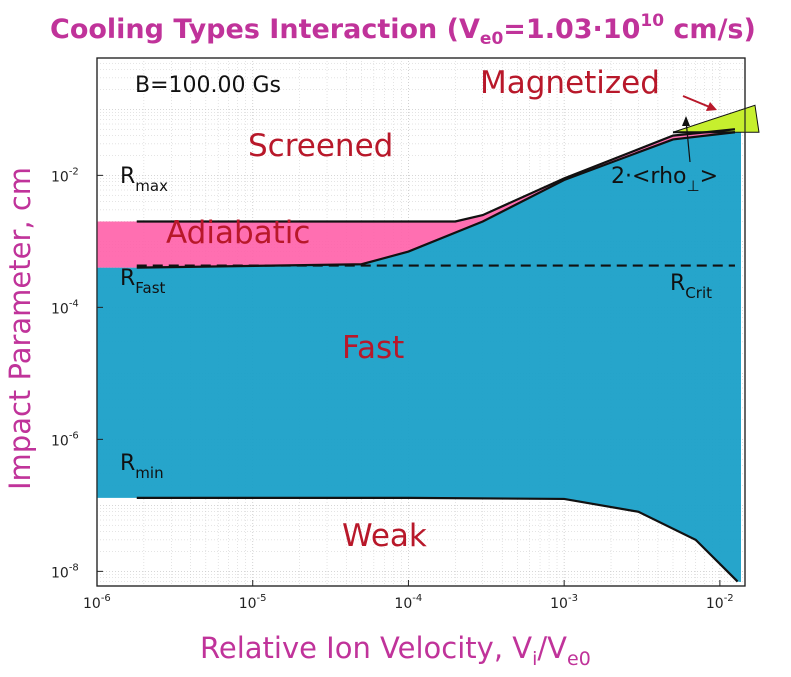  I want to click on x-tick-label: 10⁻², so click(720, 602).